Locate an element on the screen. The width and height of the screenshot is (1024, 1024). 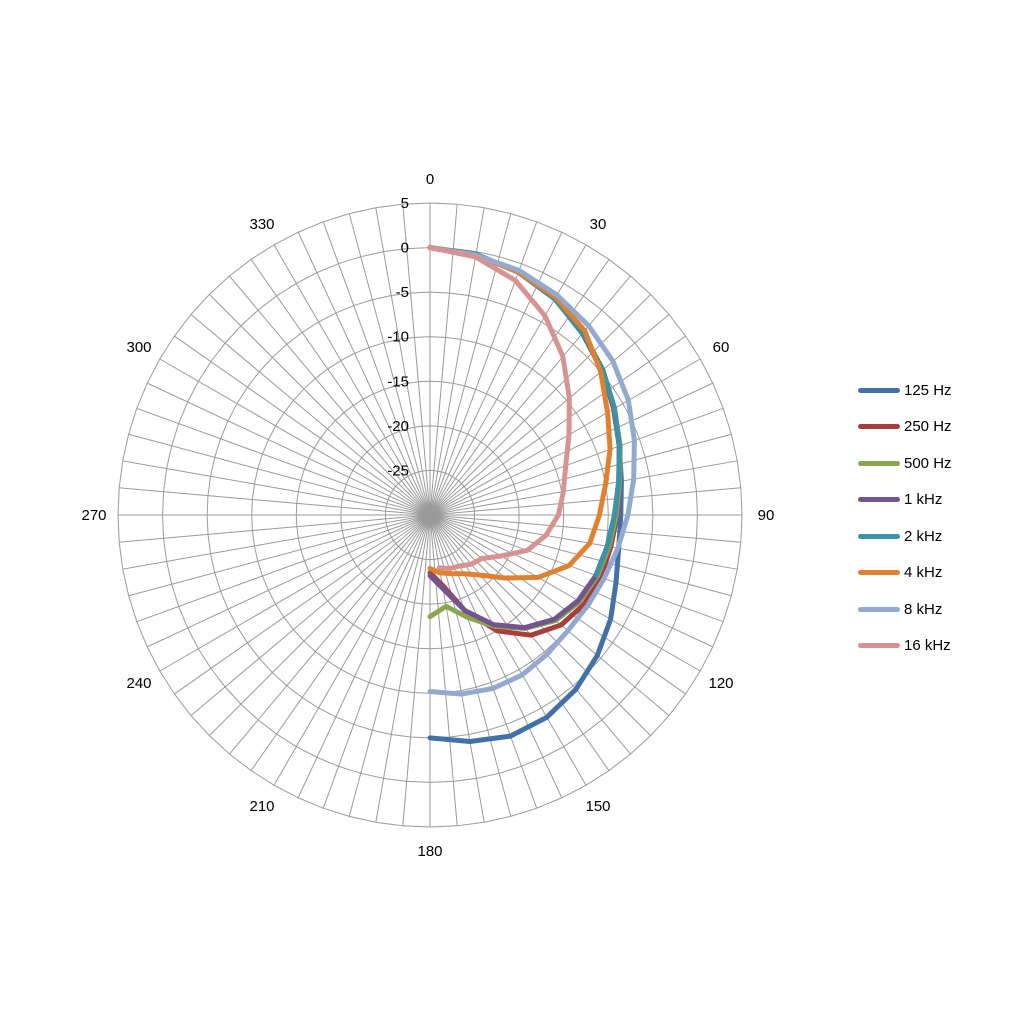
radial-tick-label: 5 is located at coordinates (405, 203).